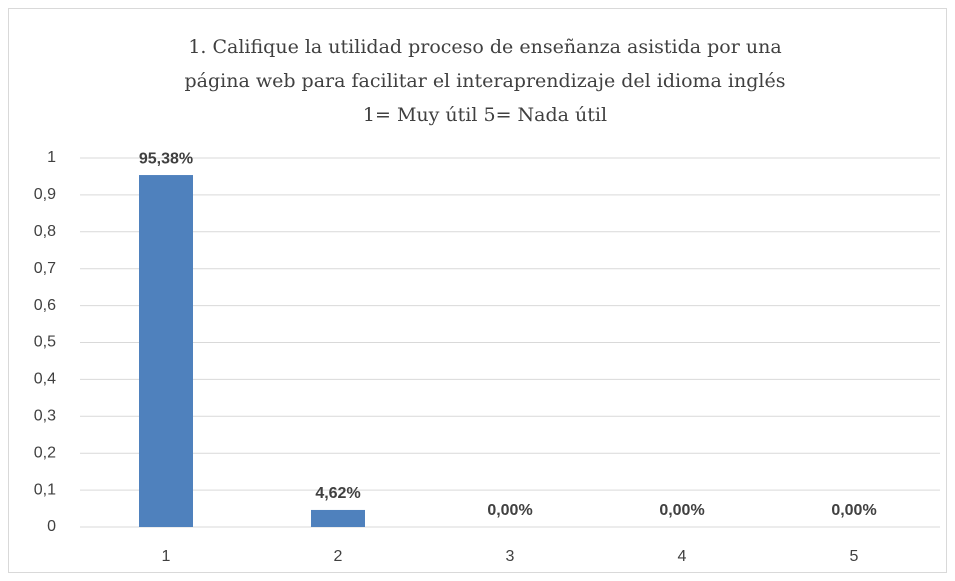 This screenshot has height=581, width=955. Describe the element at coordinates (45, 194) in the screenshot. I see `y-tick-label: 0,9` at that location.